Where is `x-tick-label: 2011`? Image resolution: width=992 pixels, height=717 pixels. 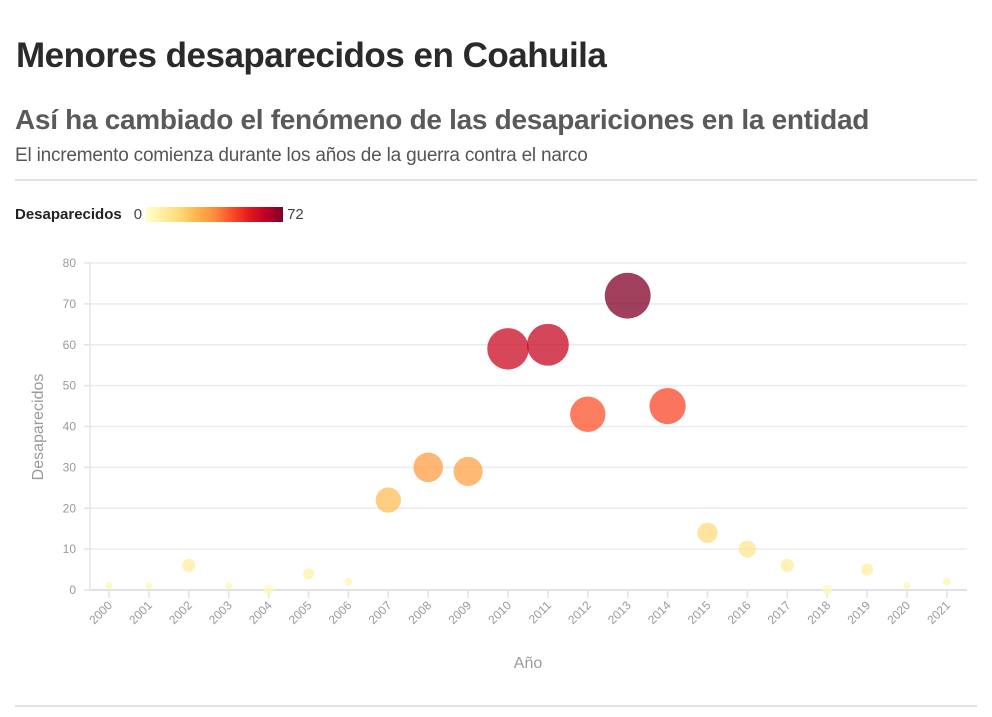 x-tick-label: 2011 is located at coordinates (540, 612).